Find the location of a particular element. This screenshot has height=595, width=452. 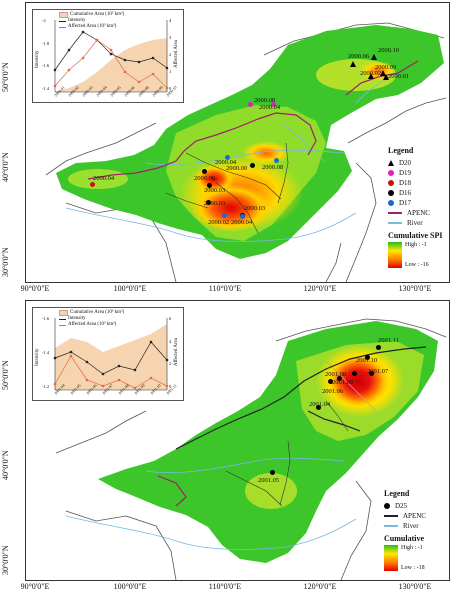

bottom-scale: High : -1 Low : -18 is located at coordinates (405, 558).